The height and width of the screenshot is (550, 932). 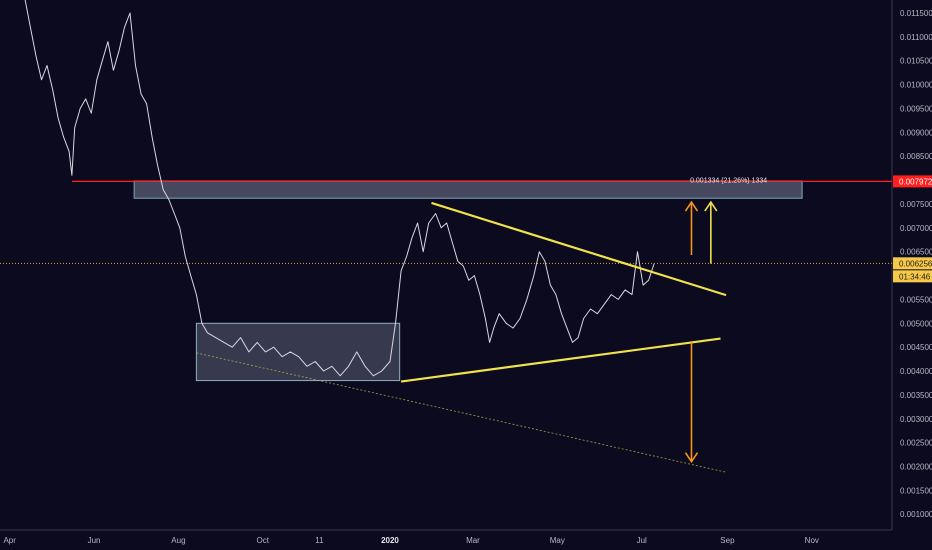 What do you see at coordinates (916, 467) in the screenshot?
I see `y-tick-label: 0.002000` at bounding box center [916, 467].